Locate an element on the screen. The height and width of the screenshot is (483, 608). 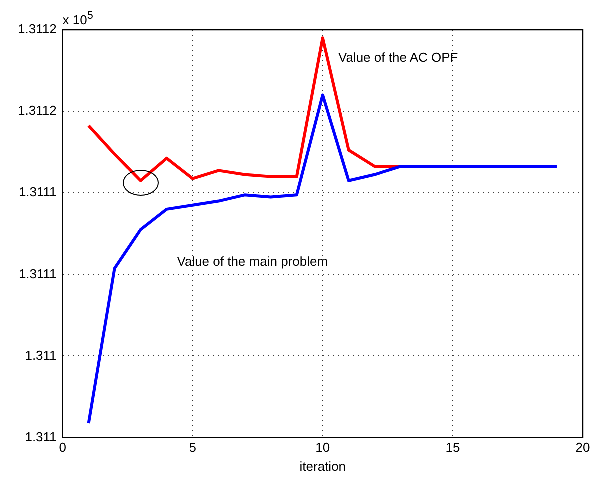
x-tick-label: 10 is located at coordinates (323, 448).